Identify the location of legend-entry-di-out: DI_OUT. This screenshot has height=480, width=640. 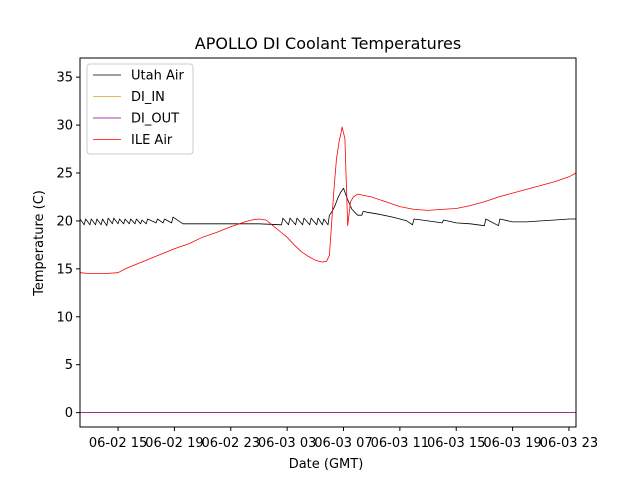
(136, 119).